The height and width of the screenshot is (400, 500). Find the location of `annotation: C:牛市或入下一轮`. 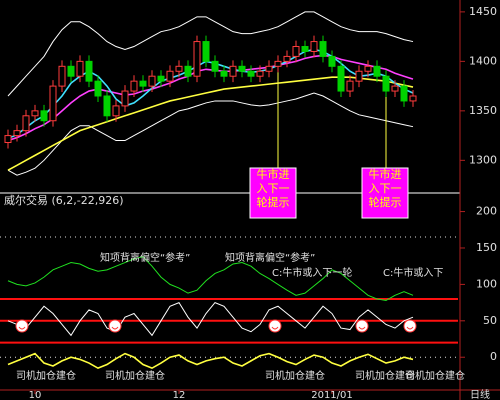

annotation: C:牛市或入下一轮 is located at coordinates (312, 272).